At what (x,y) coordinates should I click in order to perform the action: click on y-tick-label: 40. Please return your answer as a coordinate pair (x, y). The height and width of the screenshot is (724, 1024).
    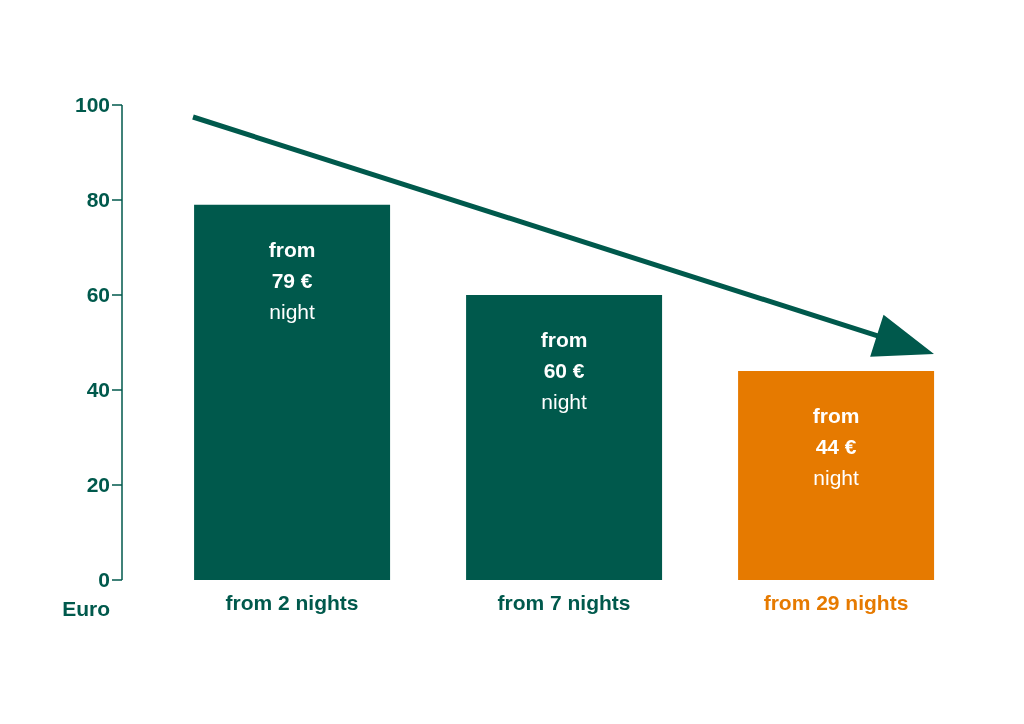
    Looking at the image, I should click on (98, 390).